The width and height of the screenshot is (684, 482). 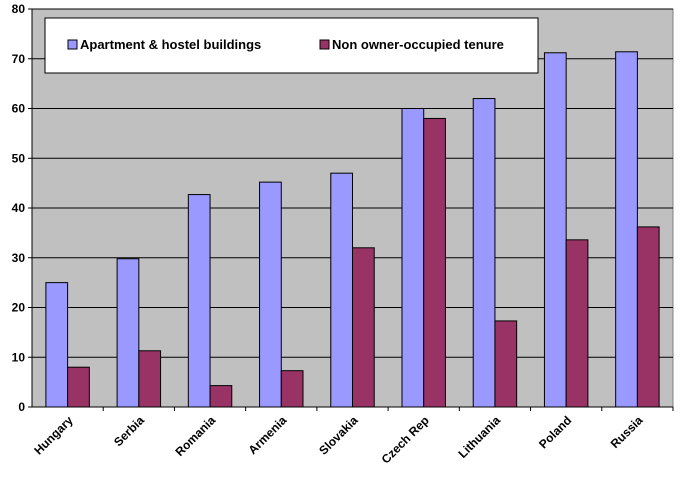 I want to click on legend-swatch-apartment, so click(x=72, y=44).